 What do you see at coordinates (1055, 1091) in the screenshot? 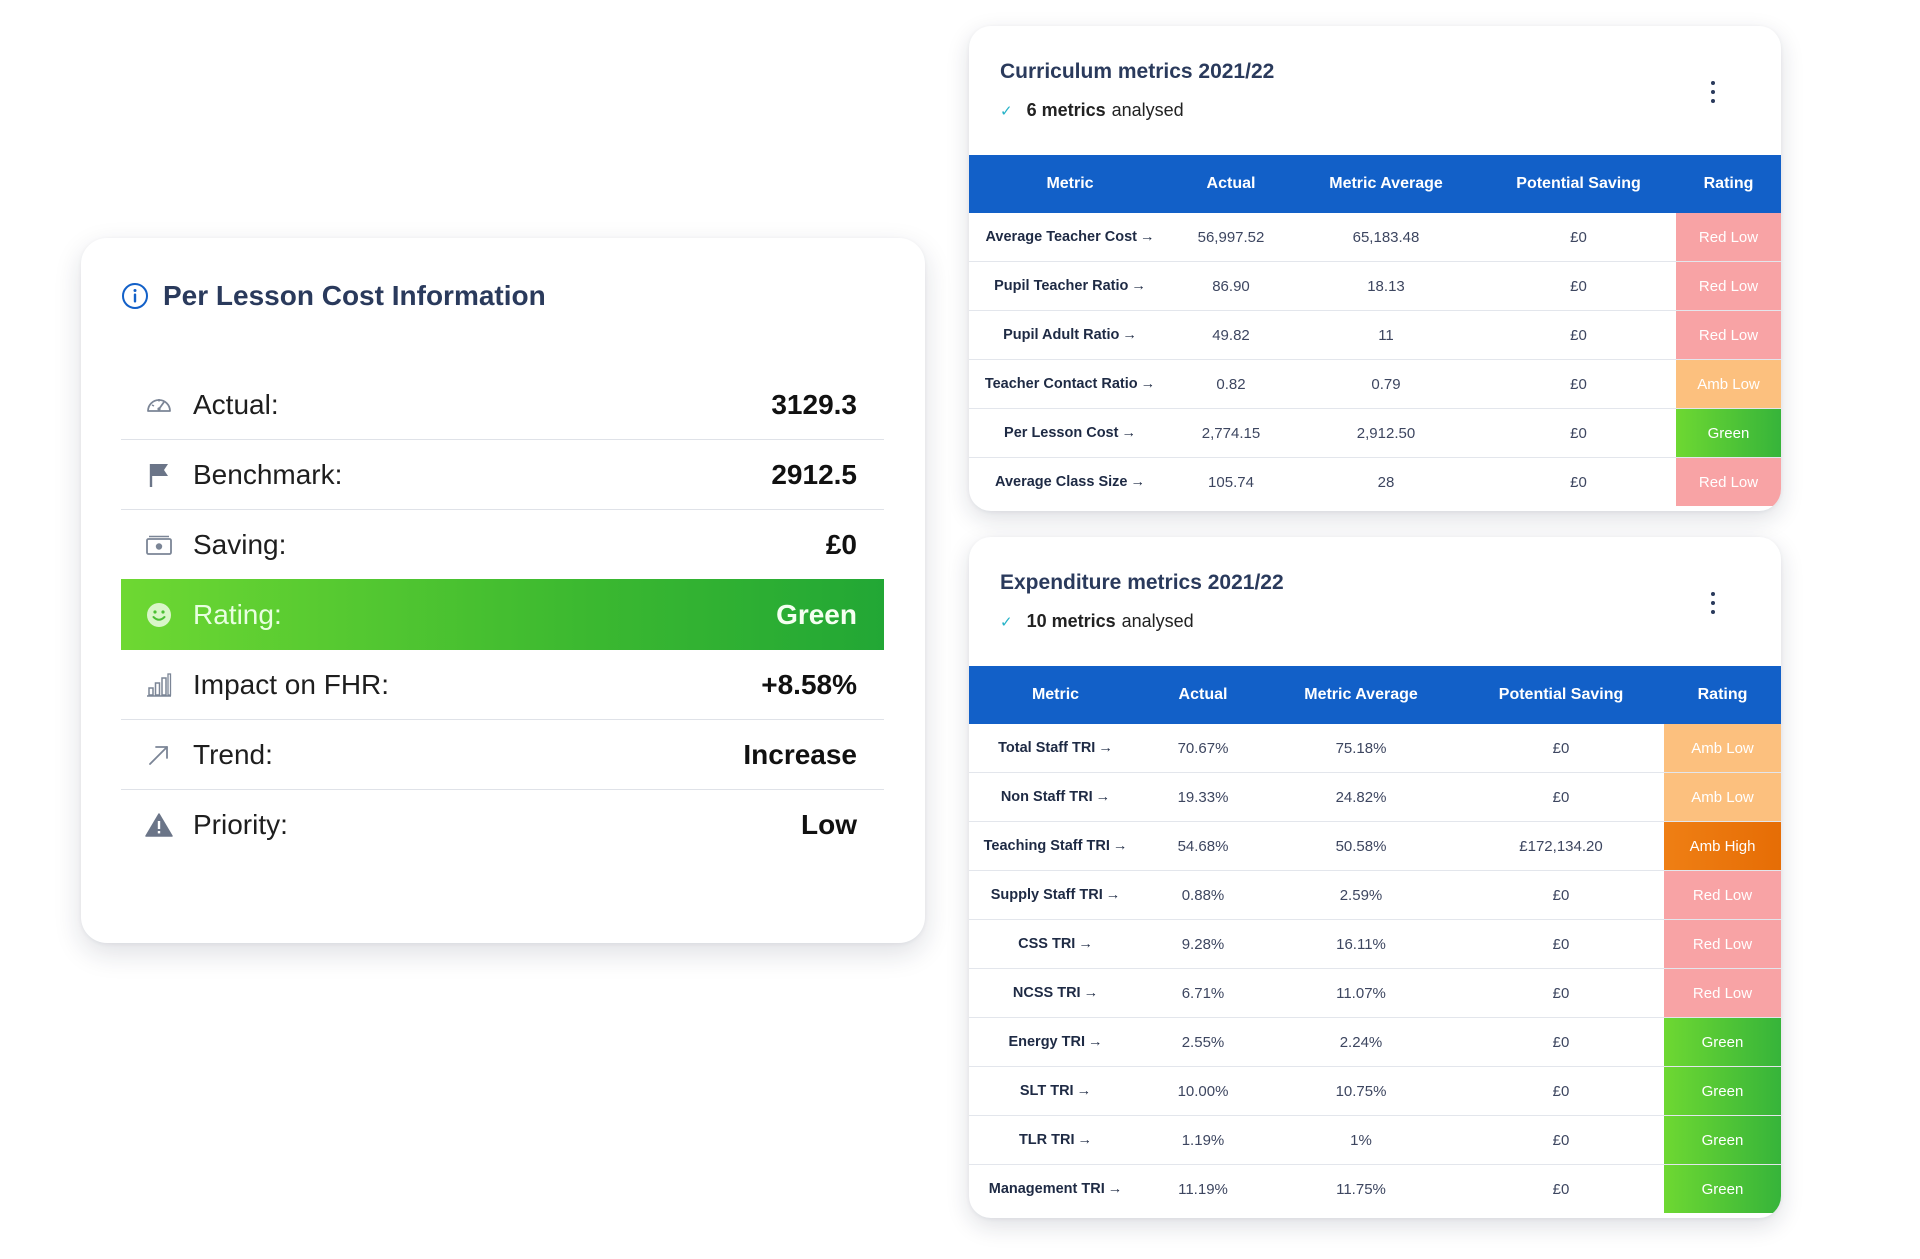
I see `metric-link: SLT TRI →` at bounding box center [1055, 1091].